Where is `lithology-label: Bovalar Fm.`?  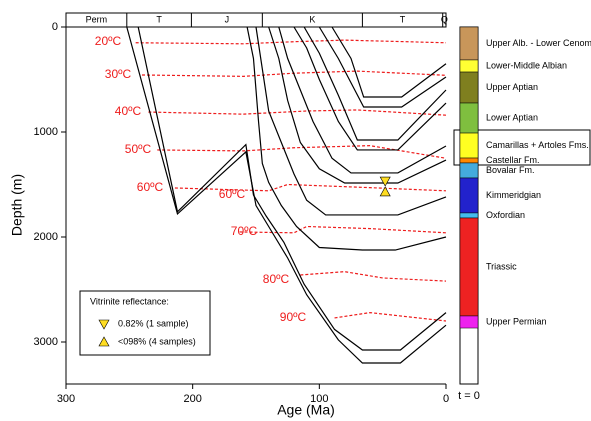
lithology-label: Bovalar Fm. is located at coordinates (510, 170).